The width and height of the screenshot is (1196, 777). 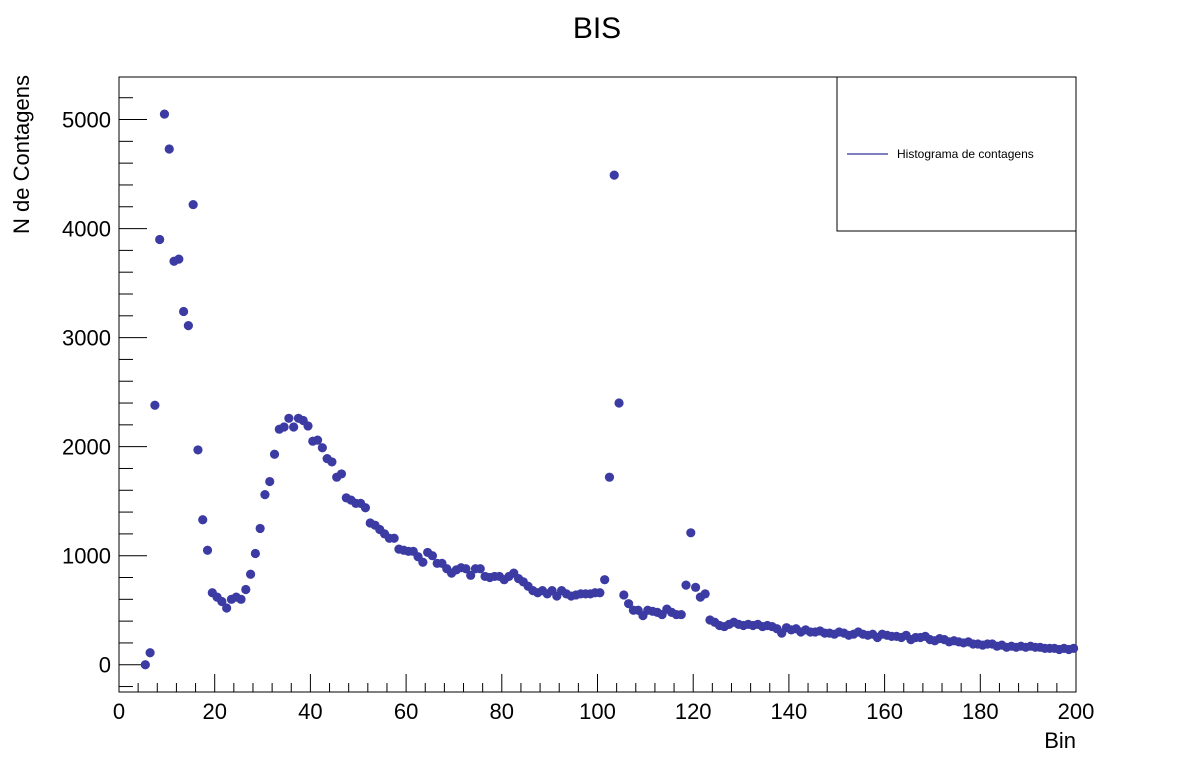 What do you see at coordinates (693, 711) in the screenshot?
I see `x-tick-label: 120` at bounding box center [693, 711].